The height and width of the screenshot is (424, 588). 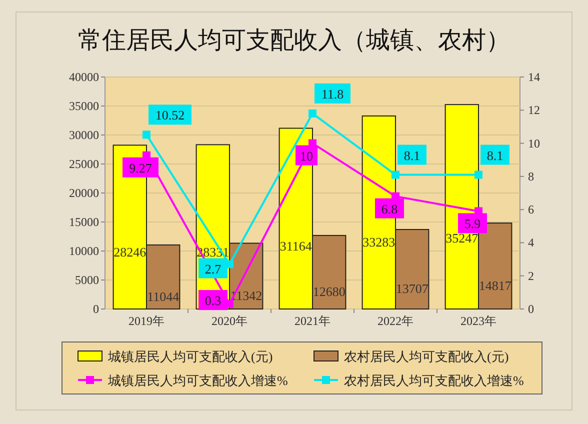 What do you see at coordinates (197, 380) in the screenshot?
I see `legend-label: 城镇居民人均可支配收入增速%` at bounding box center [197, 380].